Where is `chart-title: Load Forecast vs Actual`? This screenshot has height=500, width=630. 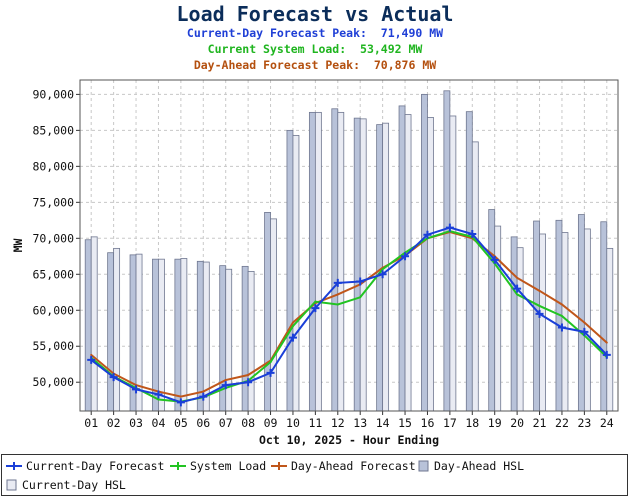
chart-title: Load Forecast vs Actual is located at coordinates (315, 14).